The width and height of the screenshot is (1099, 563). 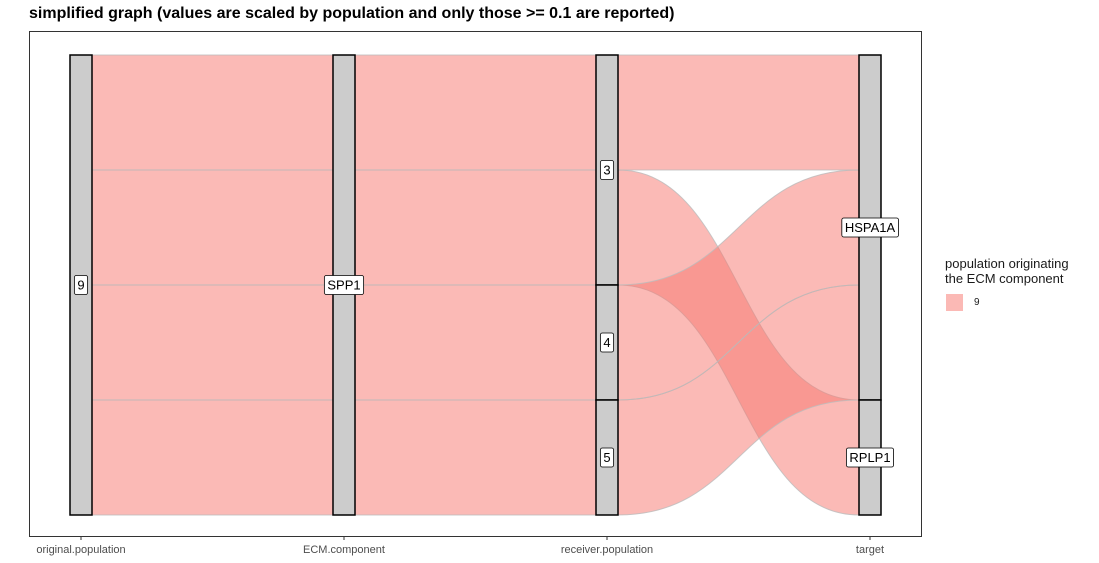 What do you see at coordinates (870, 550) in the screenshot?
I see `x-tick-label: target` at bounding box center [870, 550].